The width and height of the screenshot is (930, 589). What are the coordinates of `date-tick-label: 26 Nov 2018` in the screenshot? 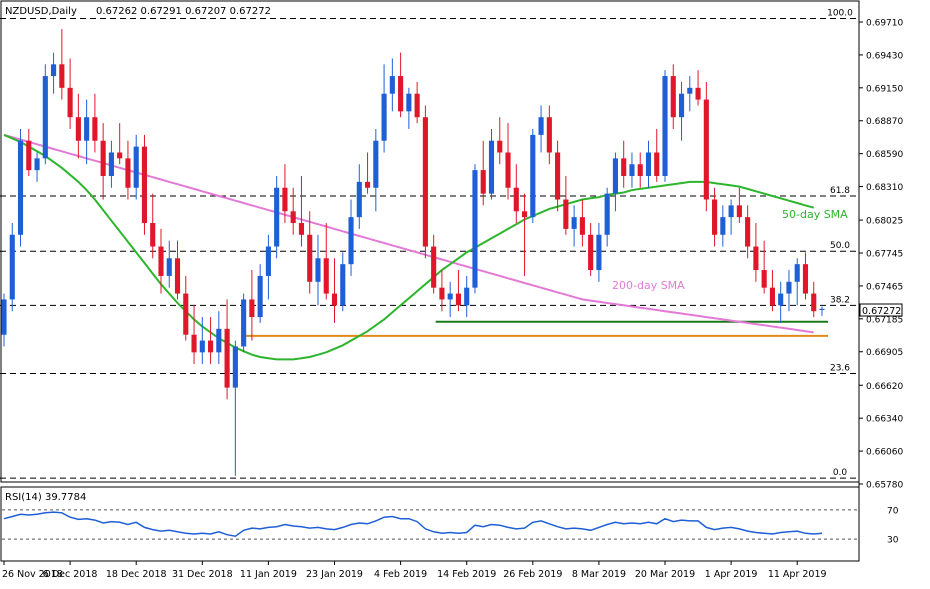 It's located at (32, 574).